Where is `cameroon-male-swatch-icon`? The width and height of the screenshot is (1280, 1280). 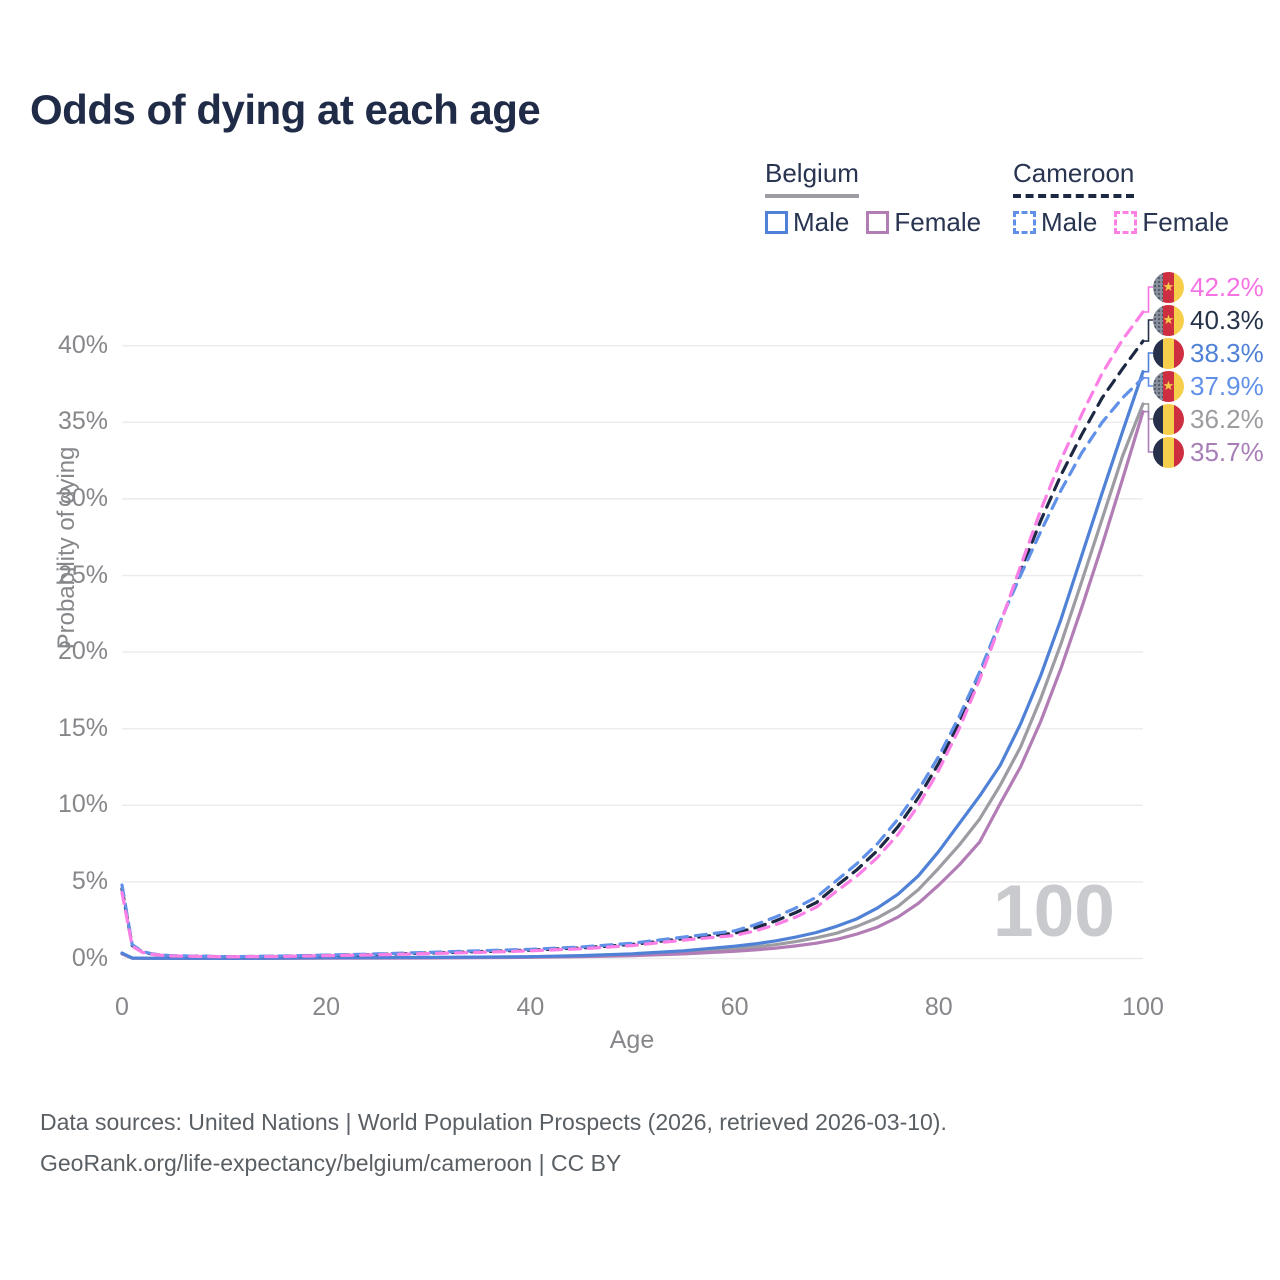 cameroon-male-swatch-icon is located at coordinates (1024, 222).